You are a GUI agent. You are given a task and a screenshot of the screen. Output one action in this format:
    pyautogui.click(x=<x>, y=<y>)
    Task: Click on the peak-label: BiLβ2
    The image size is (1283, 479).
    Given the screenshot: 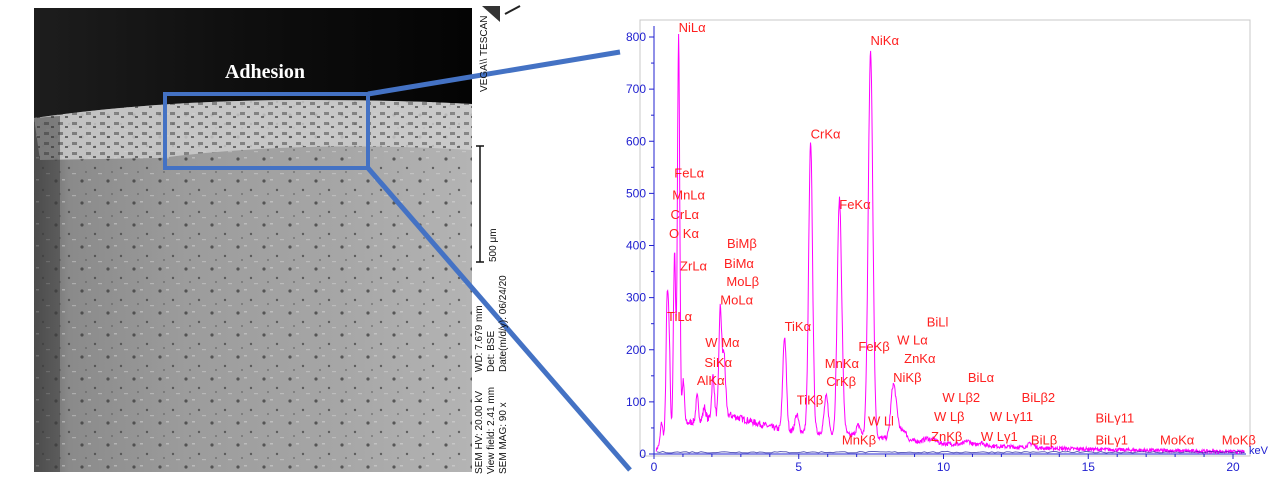 What is the action you would take?
    pyautogui.click(x=1039, y=397)
    